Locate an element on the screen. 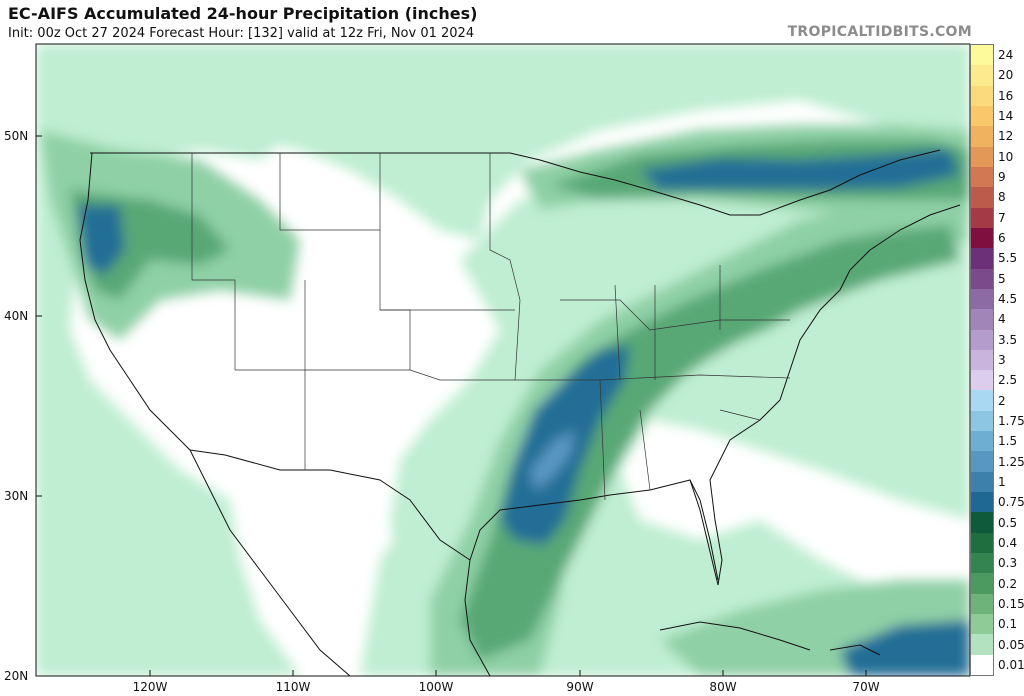  lat-label-30n: 30N is located at coordinates (16, 496).